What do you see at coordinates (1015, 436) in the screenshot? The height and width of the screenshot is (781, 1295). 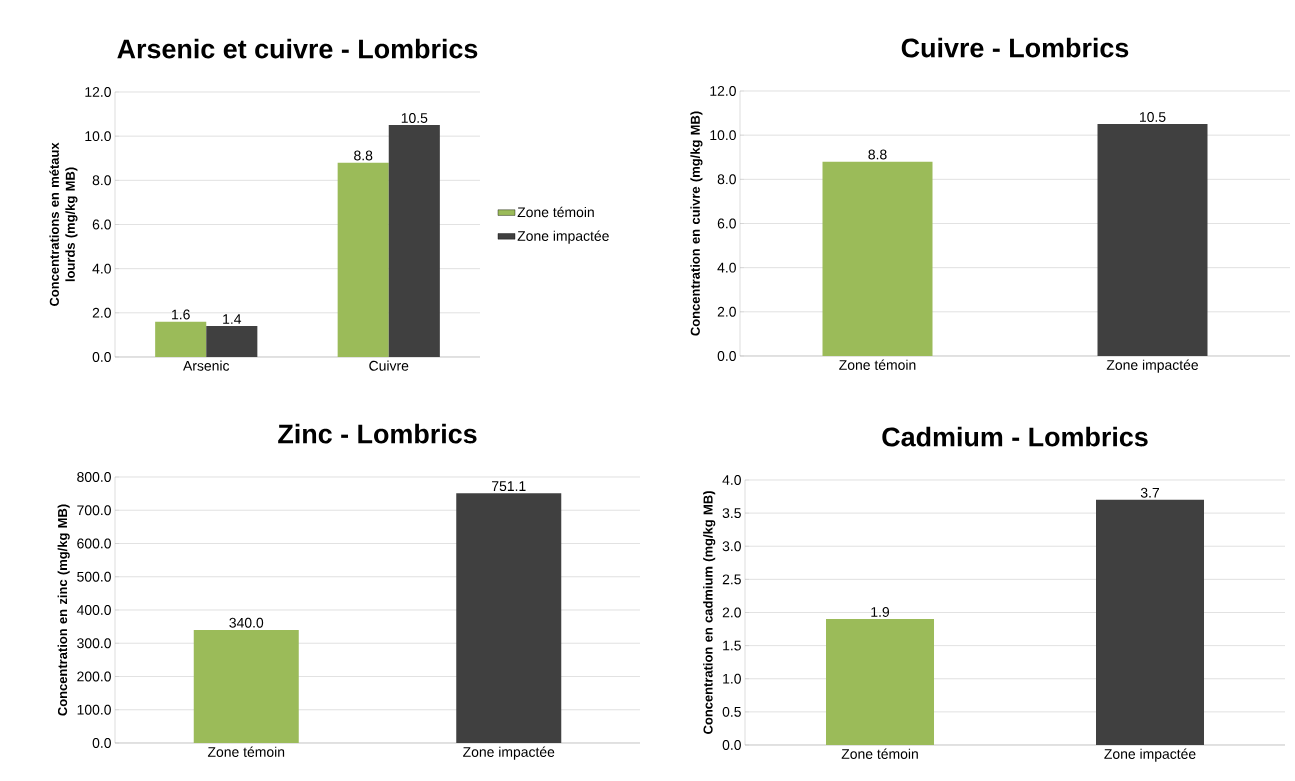 I see `chart-title: Cadmium - Lombrics` at bounding box center [1015, 436].